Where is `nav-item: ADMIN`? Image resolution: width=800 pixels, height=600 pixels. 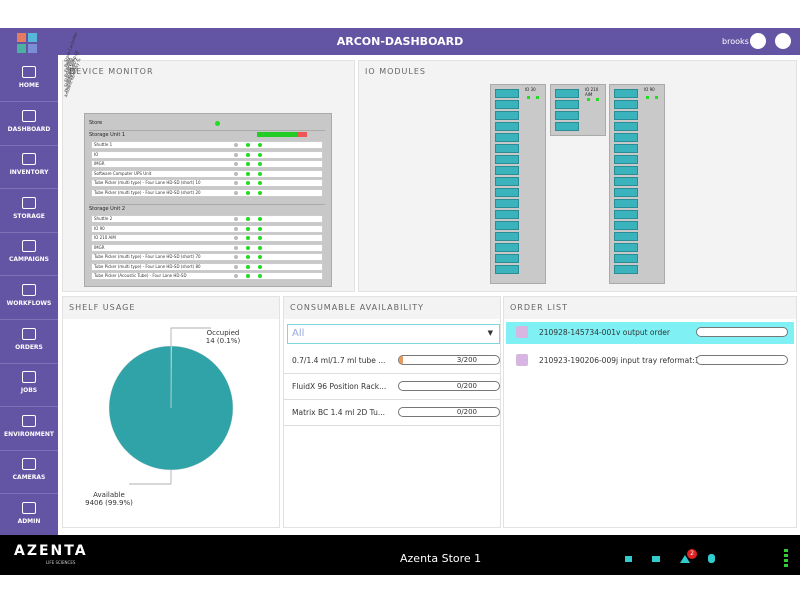 nav-item: ADMIN is located at coordinates (29, 516).